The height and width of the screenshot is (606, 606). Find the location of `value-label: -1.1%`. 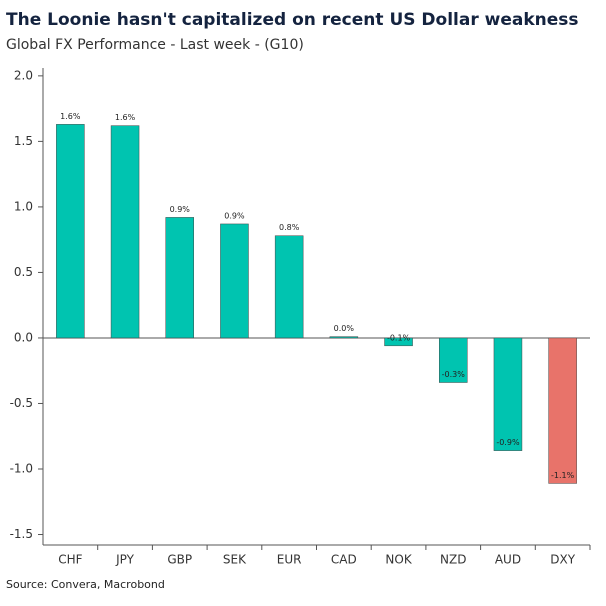

value-label: -1.1% is located at coordinates (563, 475).